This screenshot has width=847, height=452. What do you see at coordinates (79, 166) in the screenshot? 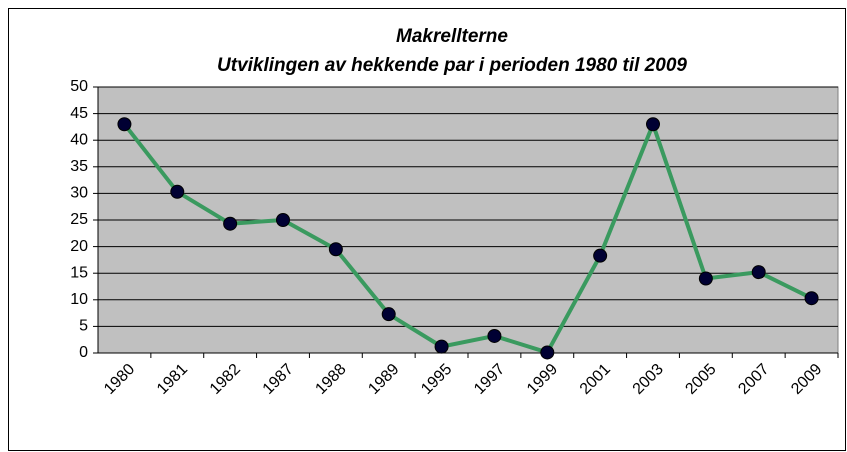
I see `y-tick-label: 35` at bounding box center [79, 166].